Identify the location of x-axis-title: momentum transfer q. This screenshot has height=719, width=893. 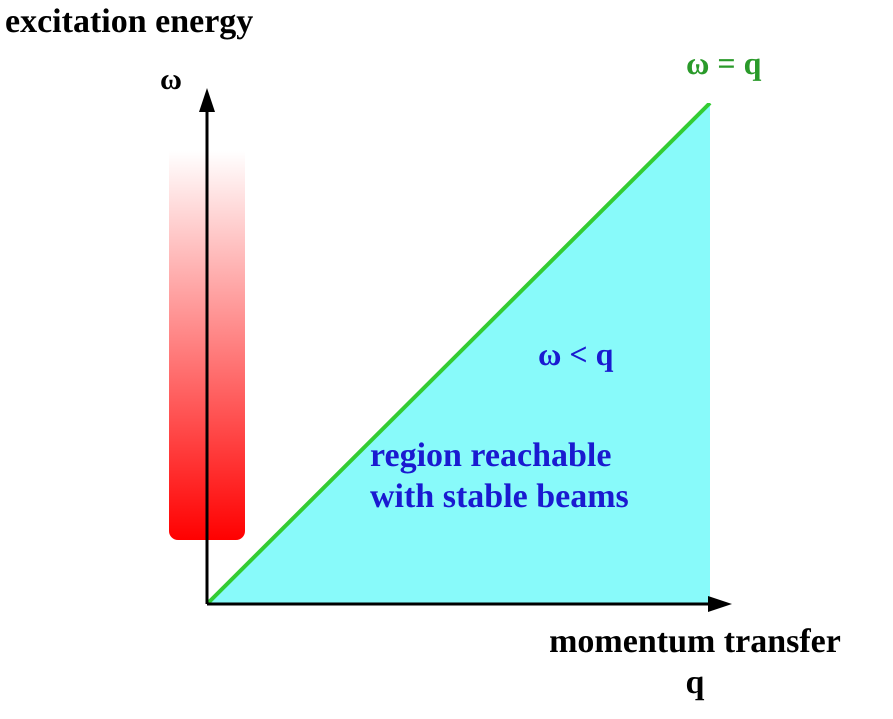
(695, 662).